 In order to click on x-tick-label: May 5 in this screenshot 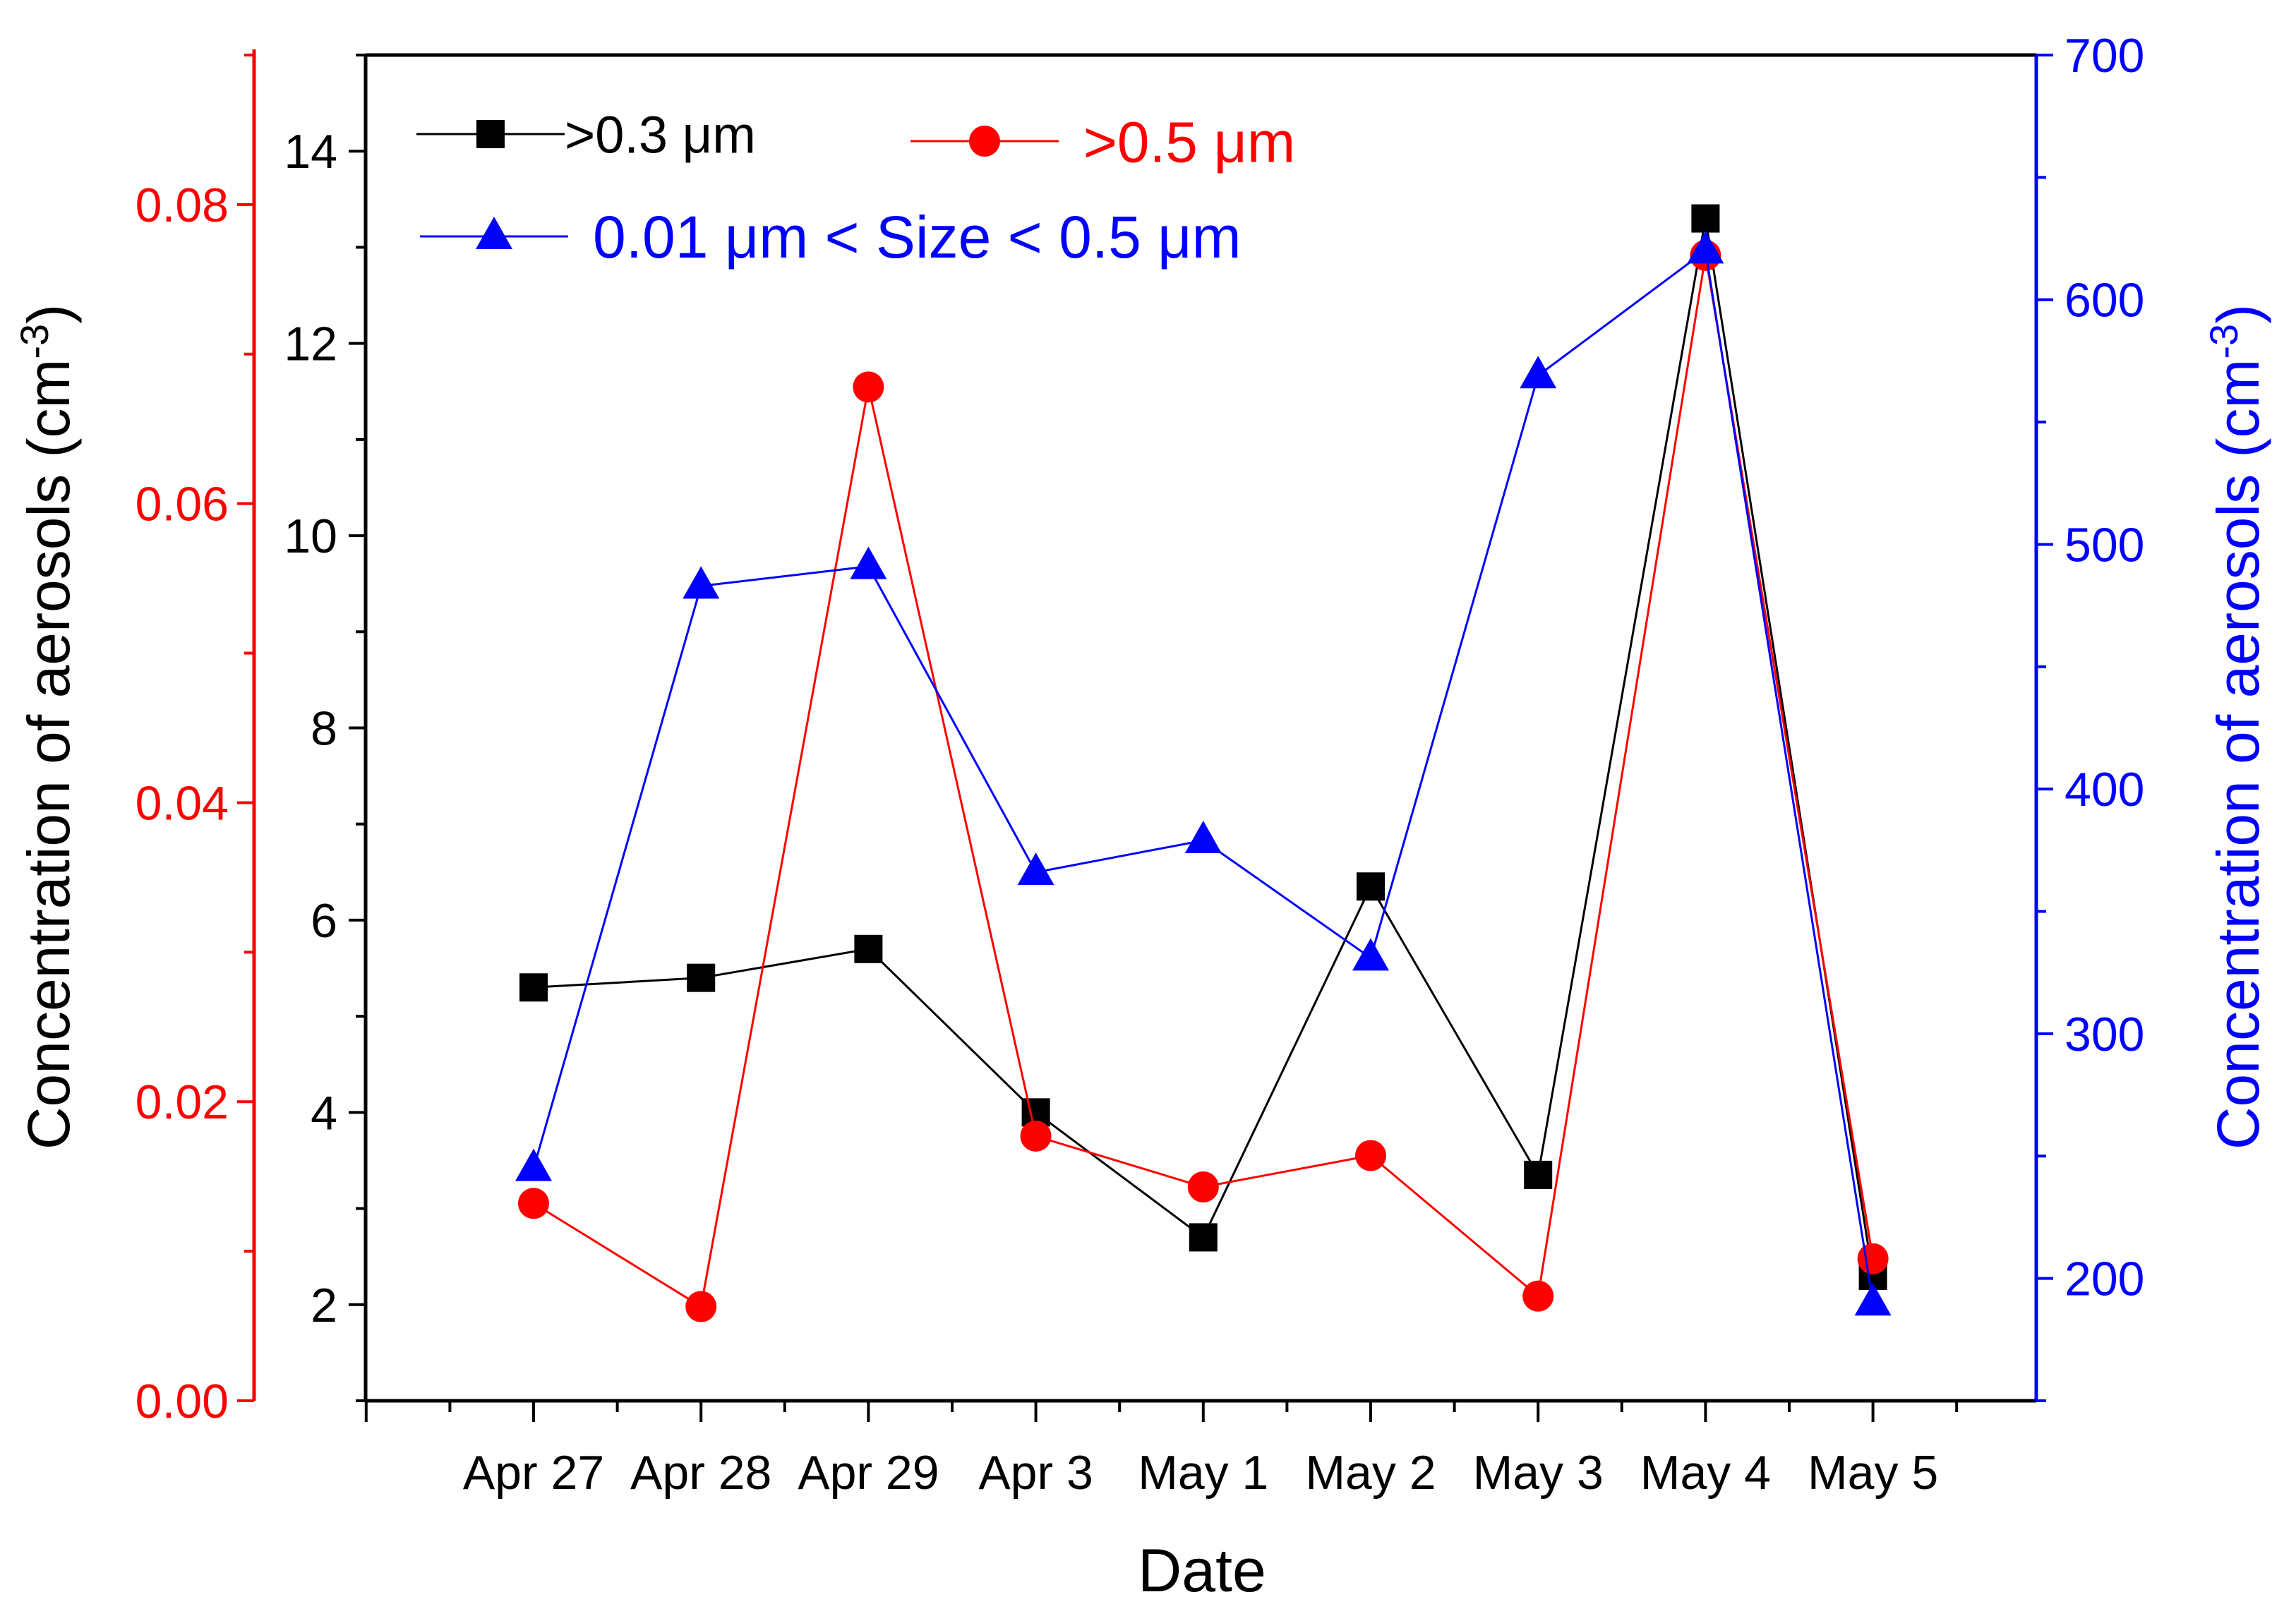, I will do `click(1873, 1473)`.